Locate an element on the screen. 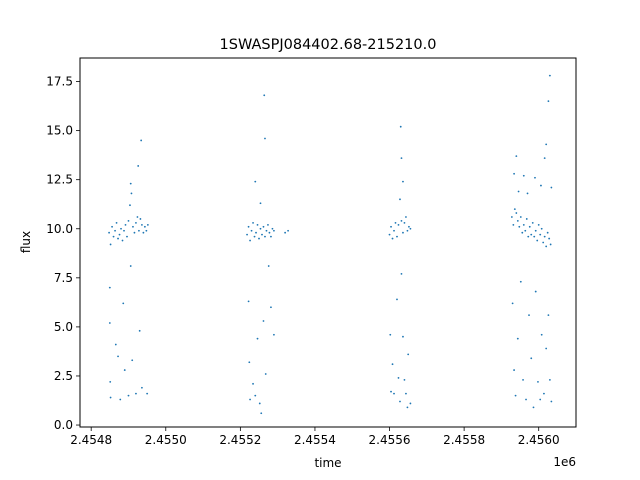 This screenshot has width=640, height=480. y-tick-label: 10.0 is located at coordinates (59, 229).